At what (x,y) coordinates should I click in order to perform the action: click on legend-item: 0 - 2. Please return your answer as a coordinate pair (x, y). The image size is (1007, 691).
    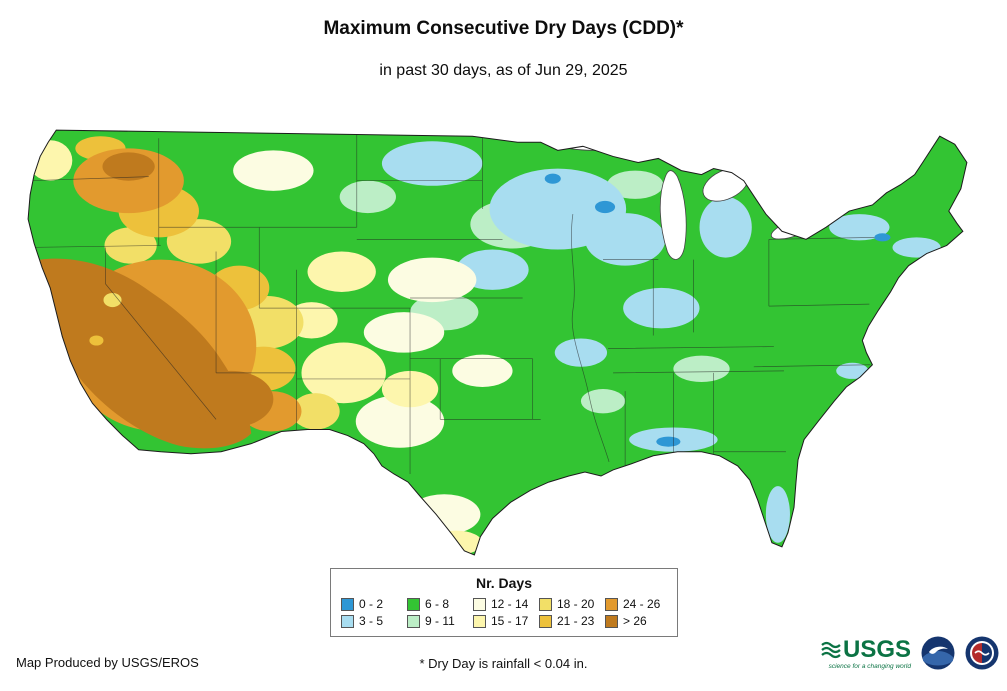
    Looking at the image, I should click on (372, 604).